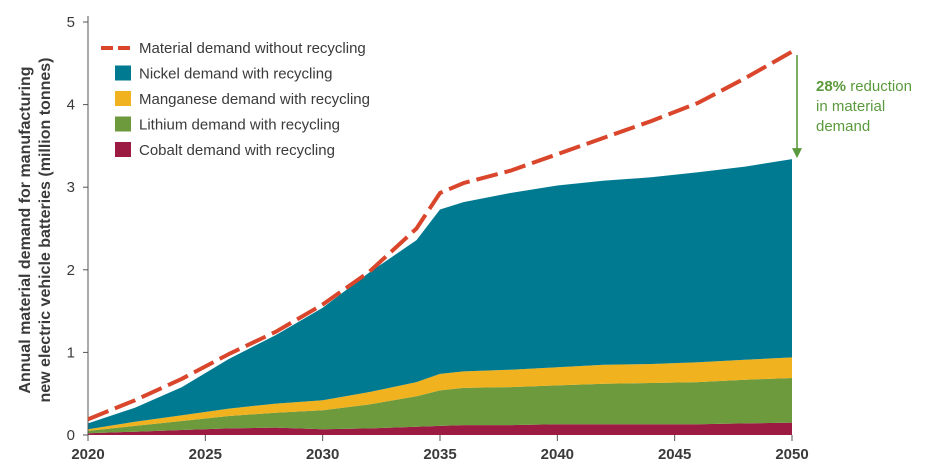 The image size is (935, 475). What do you see at coordinates (439, 454) in the screenshot?
I see `x-tick-label: 2035` at bounding box center [439, 454].